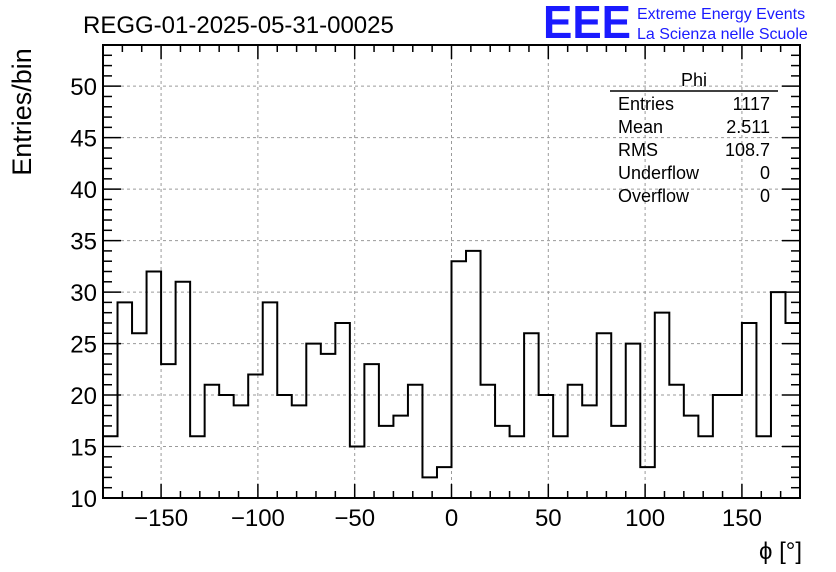 The image size is (836, 572). I want to click on y-tick-label: 20, so click(83, 396).